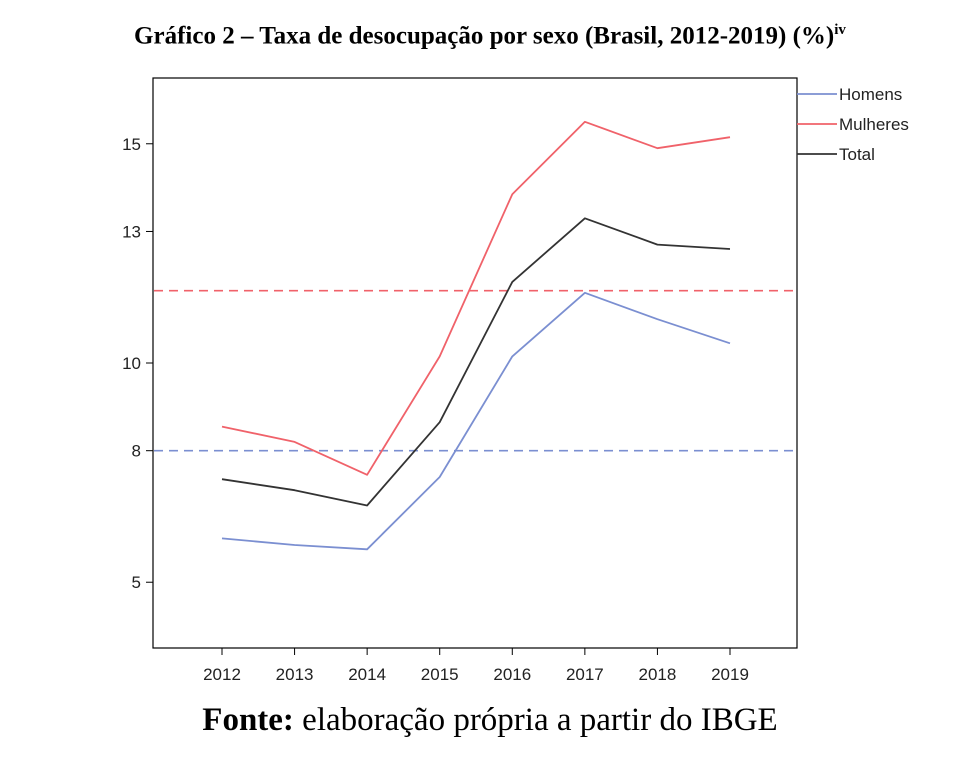 The width and height of the screenshot is (980, 783). I want to click on x-tick-label: 2015, so click(440, 674).